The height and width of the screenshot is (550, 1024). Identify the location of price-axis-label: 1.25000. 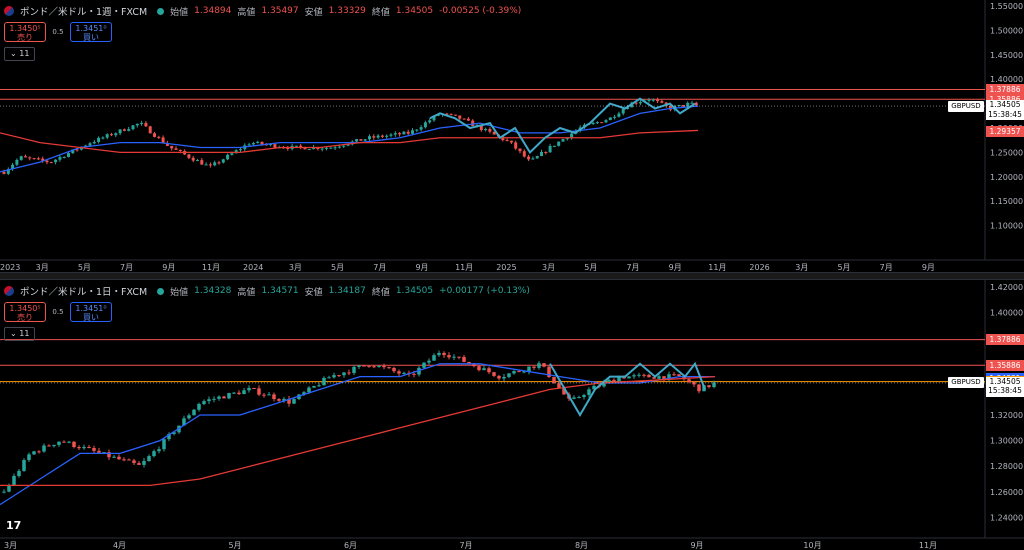
(1006, 152).